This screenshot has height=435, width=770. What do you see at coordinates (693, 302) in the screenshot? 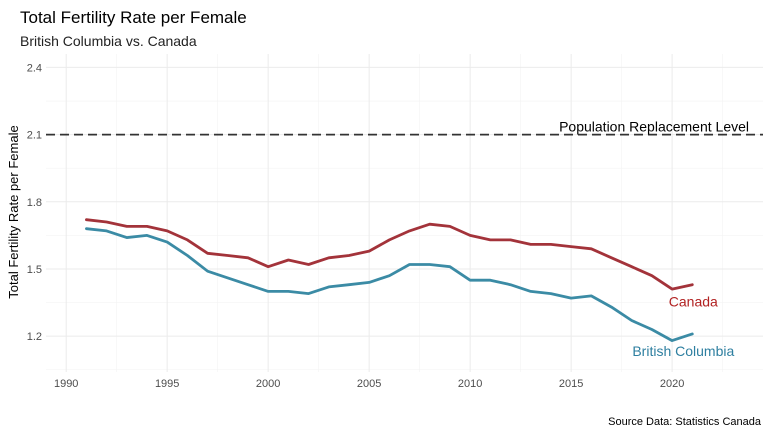
I see `series-label-canada: Canada` at bounding box center [693, 302].